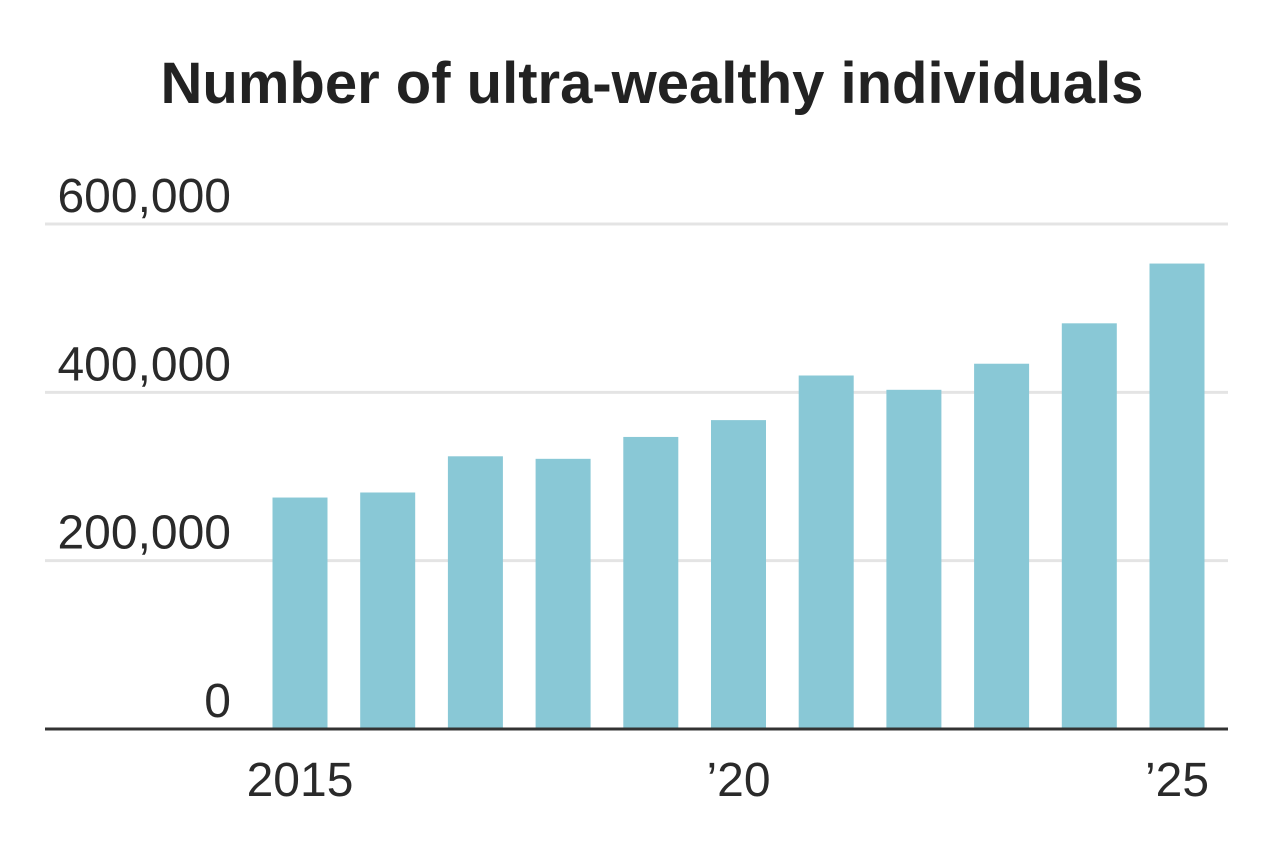 This screenshot has height=855, width=1280. I want to click on x-tick-label: ’20, so click(738, 780).